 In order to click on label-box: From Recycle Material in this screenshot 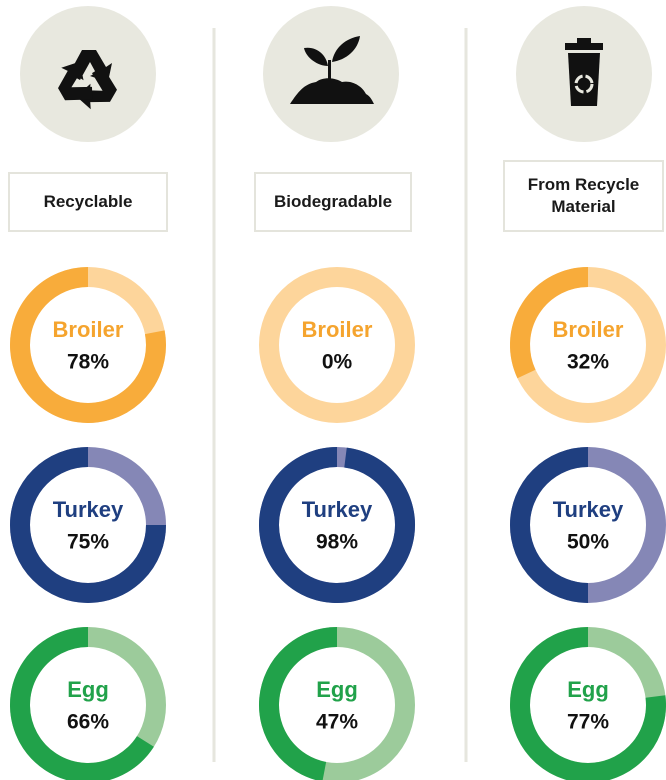, I will do `click(583, 196)`.